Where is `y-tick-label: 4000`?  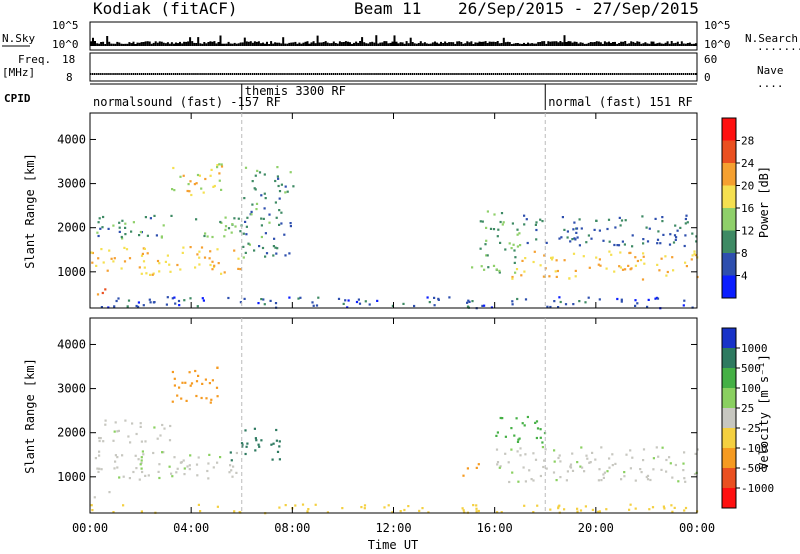 y-tick-label: 4000 is located at coordinates (71, 344).